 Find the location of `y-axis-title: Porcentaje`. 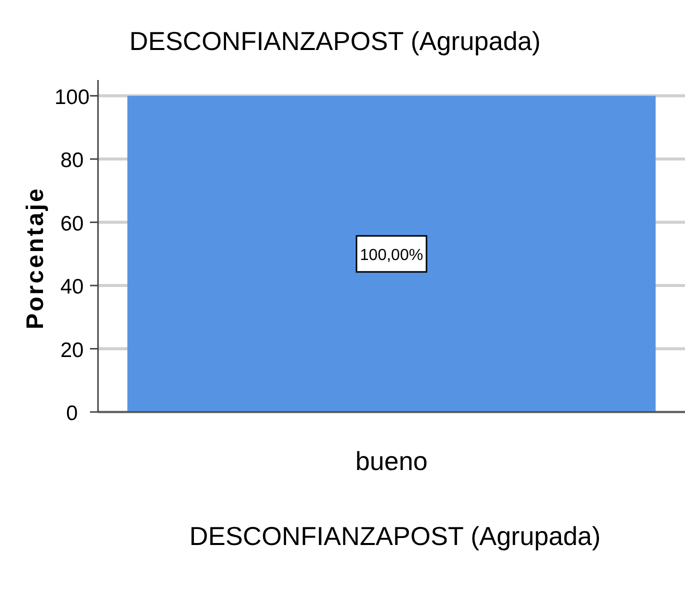

y-axis-title: Porcentaje is located at coordinates (35, 258).